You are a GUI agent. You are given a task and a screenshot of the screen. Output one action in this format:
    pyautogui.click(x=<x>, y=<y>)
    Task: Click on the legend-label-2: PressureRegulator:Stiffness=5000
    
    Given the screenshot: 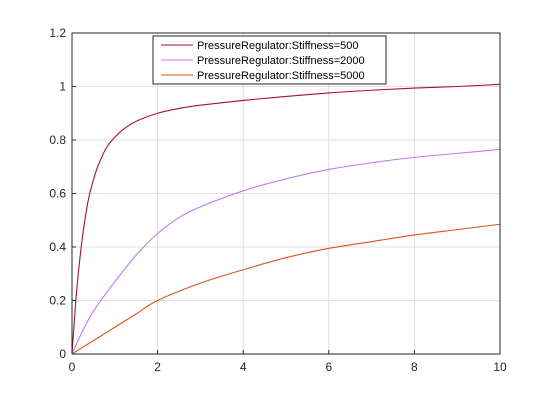 What is the action you would take?
    pyautogui.click(x=281, y=76)
    